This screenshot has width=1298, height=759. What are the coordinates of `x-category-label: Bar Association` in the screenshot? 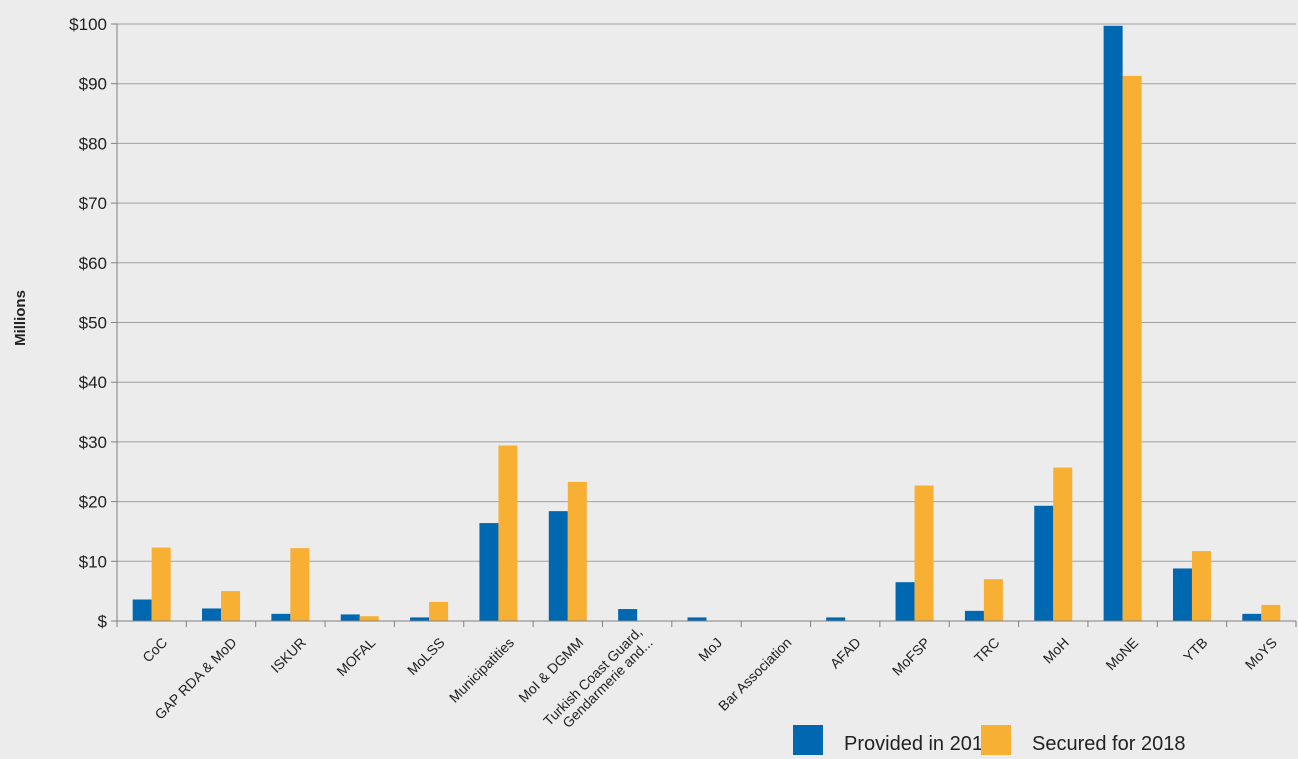 It's located at (755, 674).